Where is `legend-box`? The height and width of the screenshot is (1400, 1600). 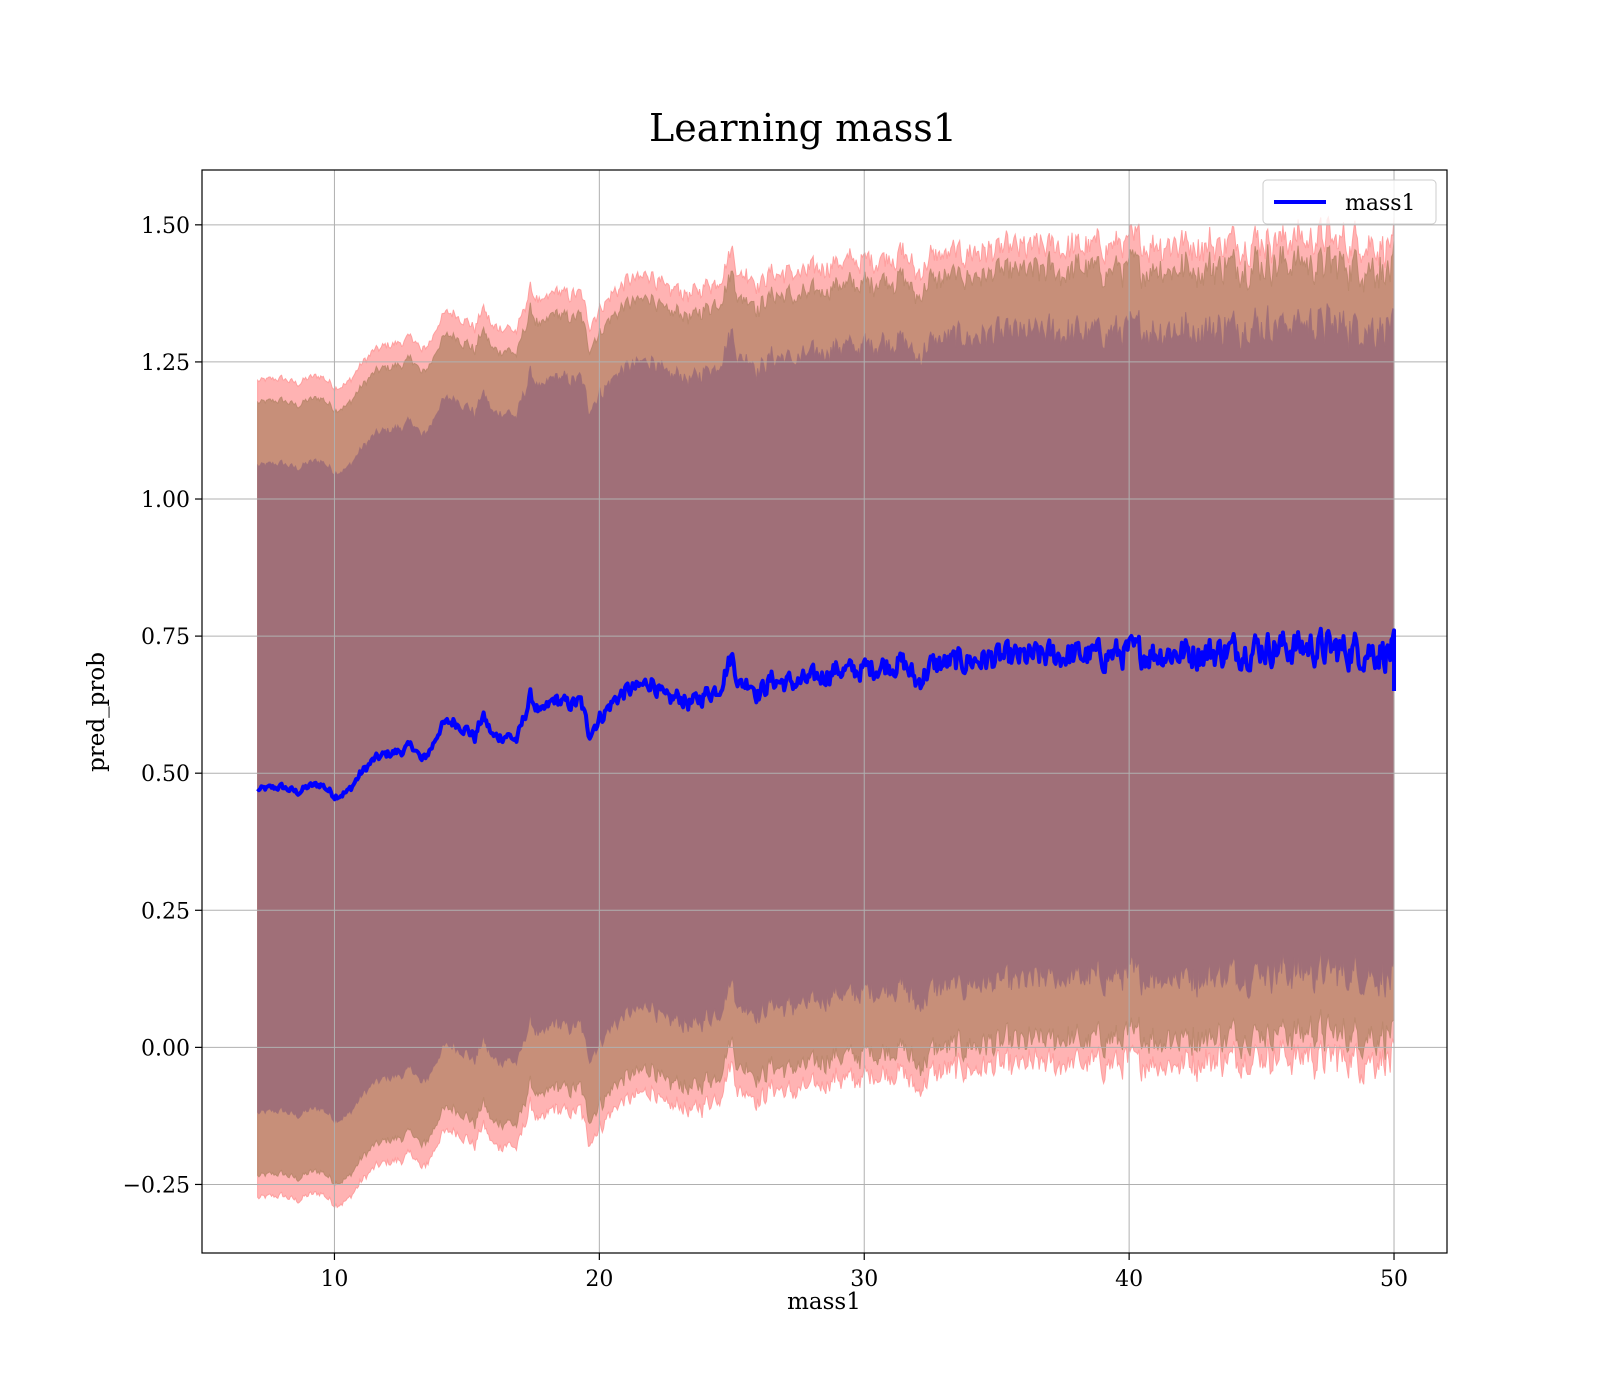
legend-box is located at coordinates (1349, 202).